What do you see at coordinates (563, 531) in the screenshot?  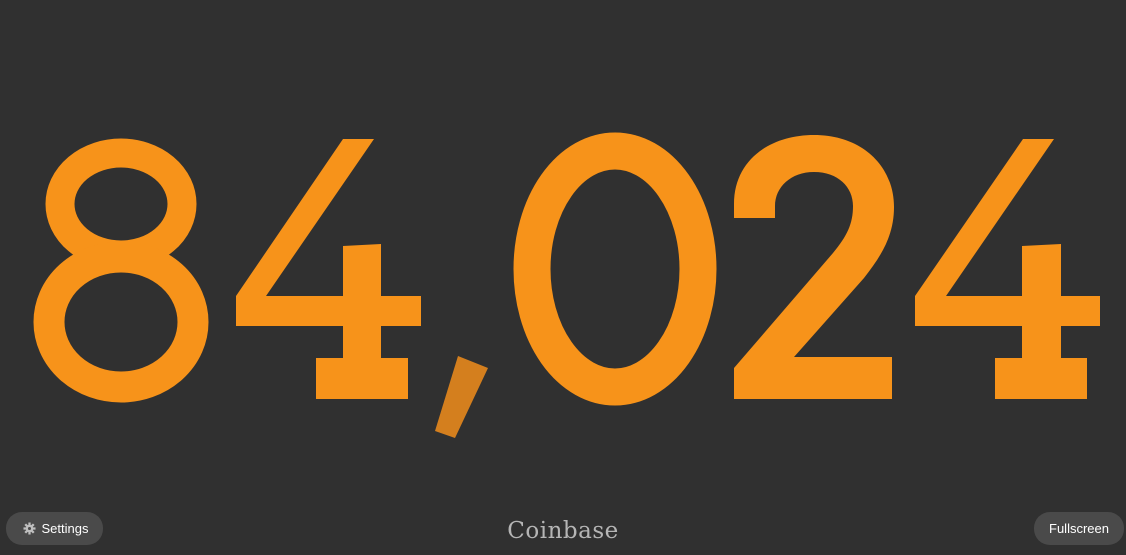 I see `exchange-name: Coinbase` at bounding box center [563, 531].